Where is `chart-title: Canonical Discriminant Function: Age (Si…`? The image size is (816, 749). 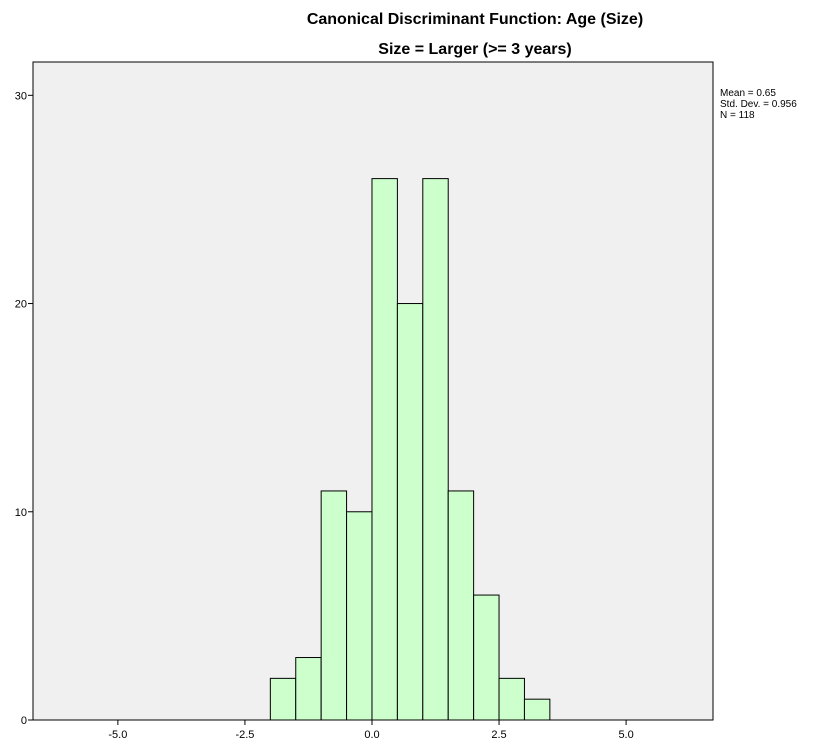 chart-title: Canonical Discriminant Function: Age (Si… is located at coordinates (475, 19).